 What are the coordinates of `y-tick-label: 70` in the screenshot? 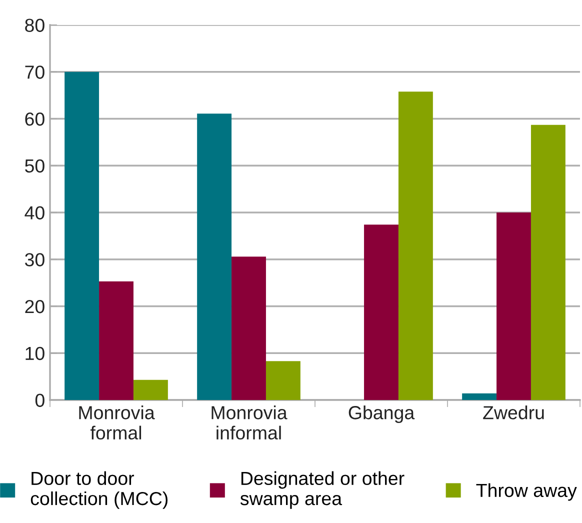 It's located at (34, 72).